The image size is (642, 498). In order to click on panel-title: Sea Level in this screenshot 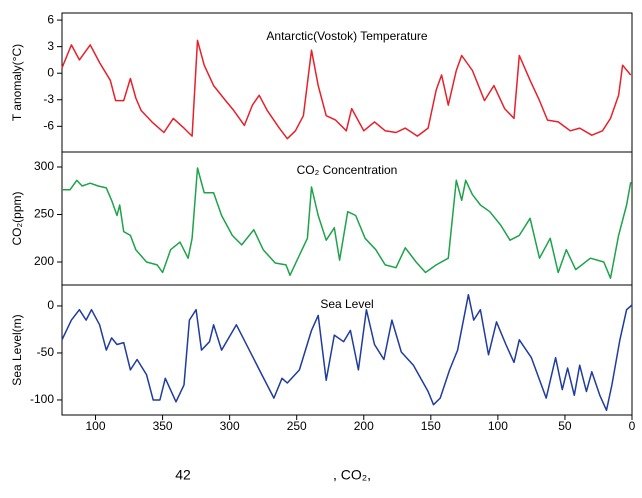, I will do `click(346, 304)`.